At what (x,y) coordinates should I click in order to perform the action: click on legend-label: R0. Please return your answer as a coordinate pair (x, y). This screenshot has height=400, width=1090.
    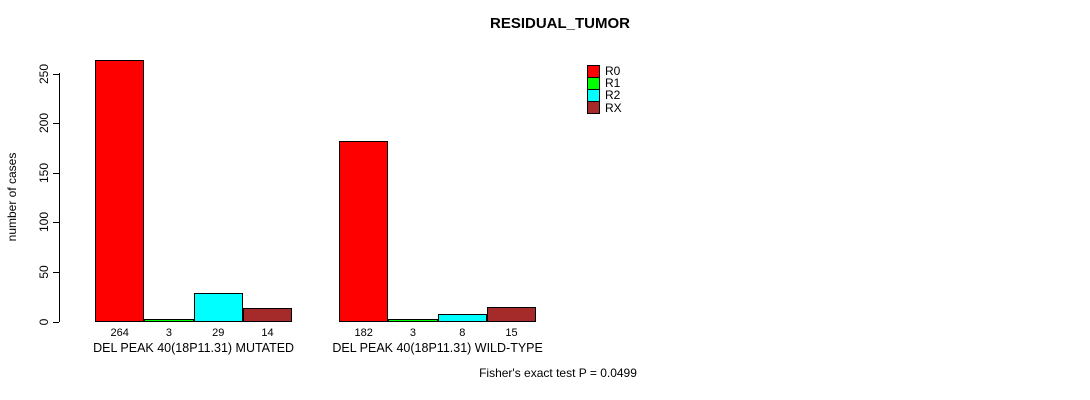
    Looking at the image, I should click on (613, 71).